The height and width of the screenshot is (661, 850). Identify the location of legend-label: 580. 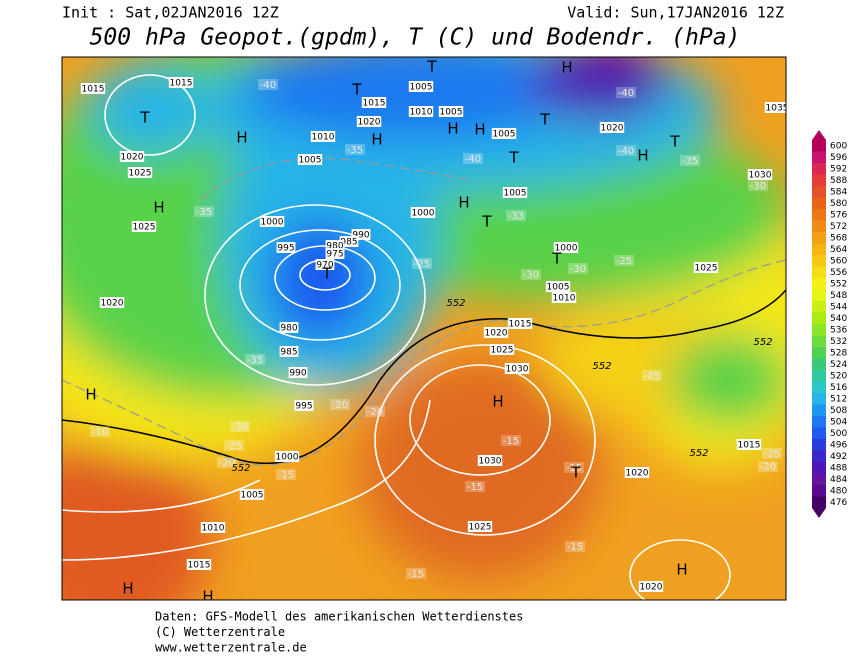
(838, 204).